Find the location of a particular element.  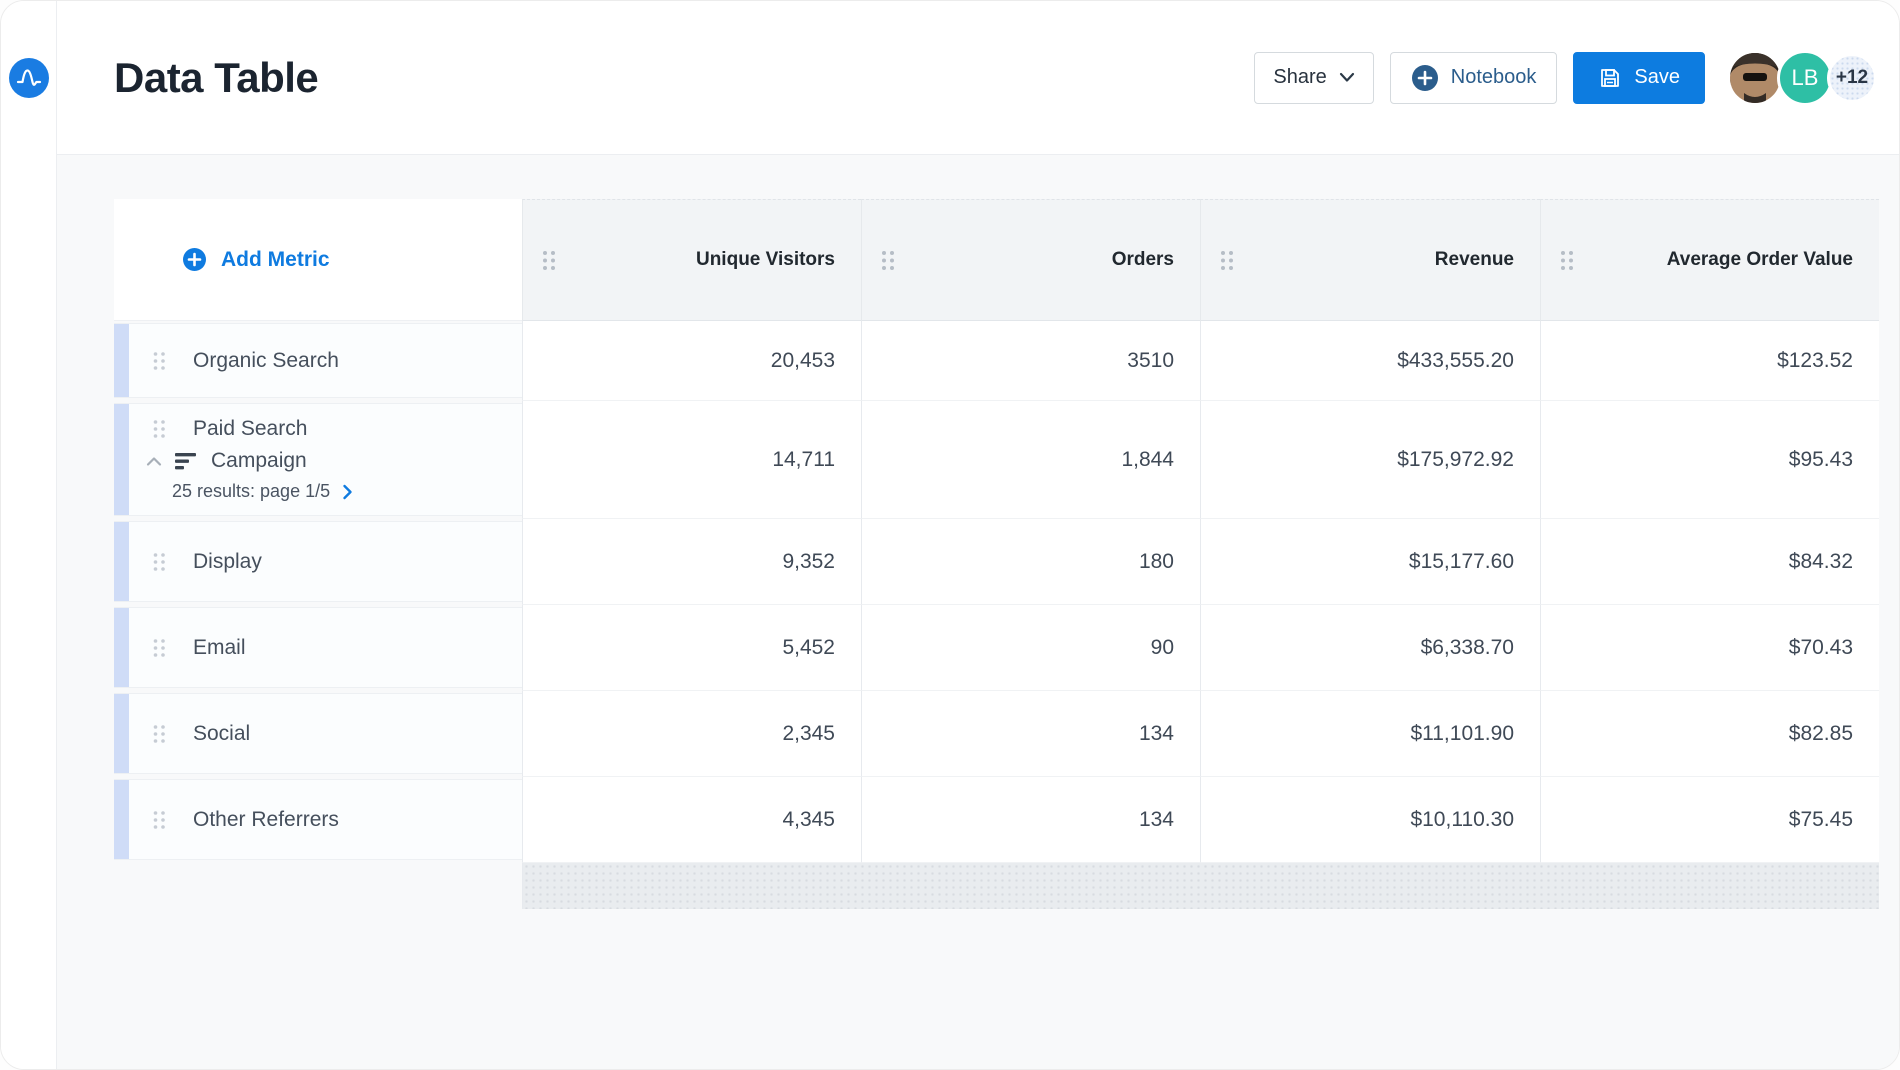

row-label-cell: Organic Search is located at coordinates (318, 361).